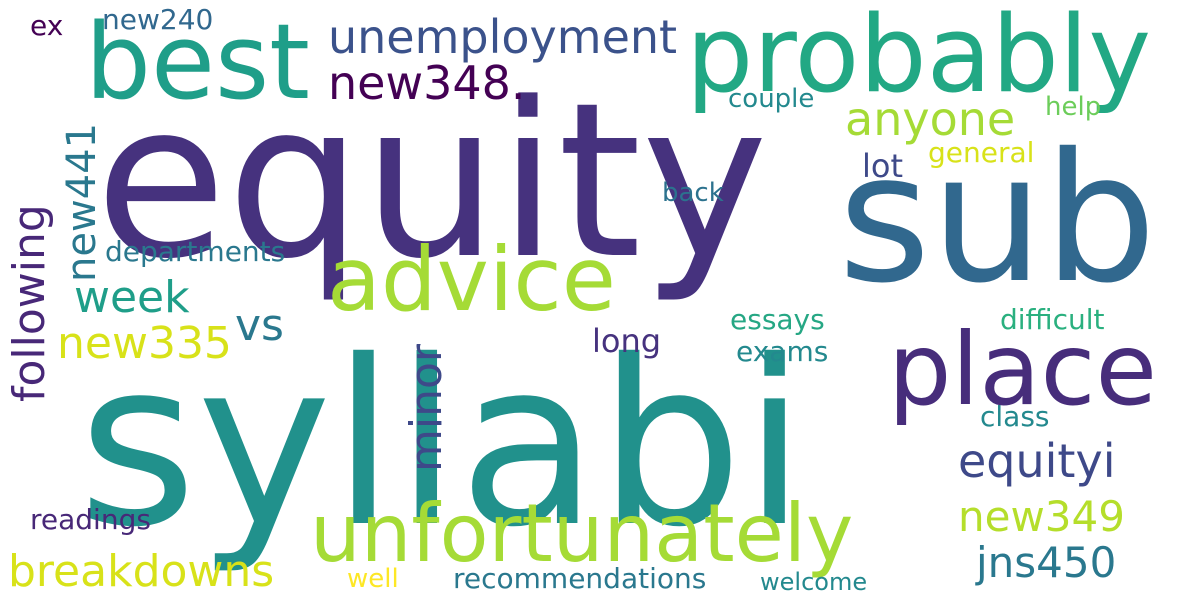 The image size is (1200, 600). Describe the element at coordinates (981, 152) in the screenshot. I see `word-general: general` at that location.